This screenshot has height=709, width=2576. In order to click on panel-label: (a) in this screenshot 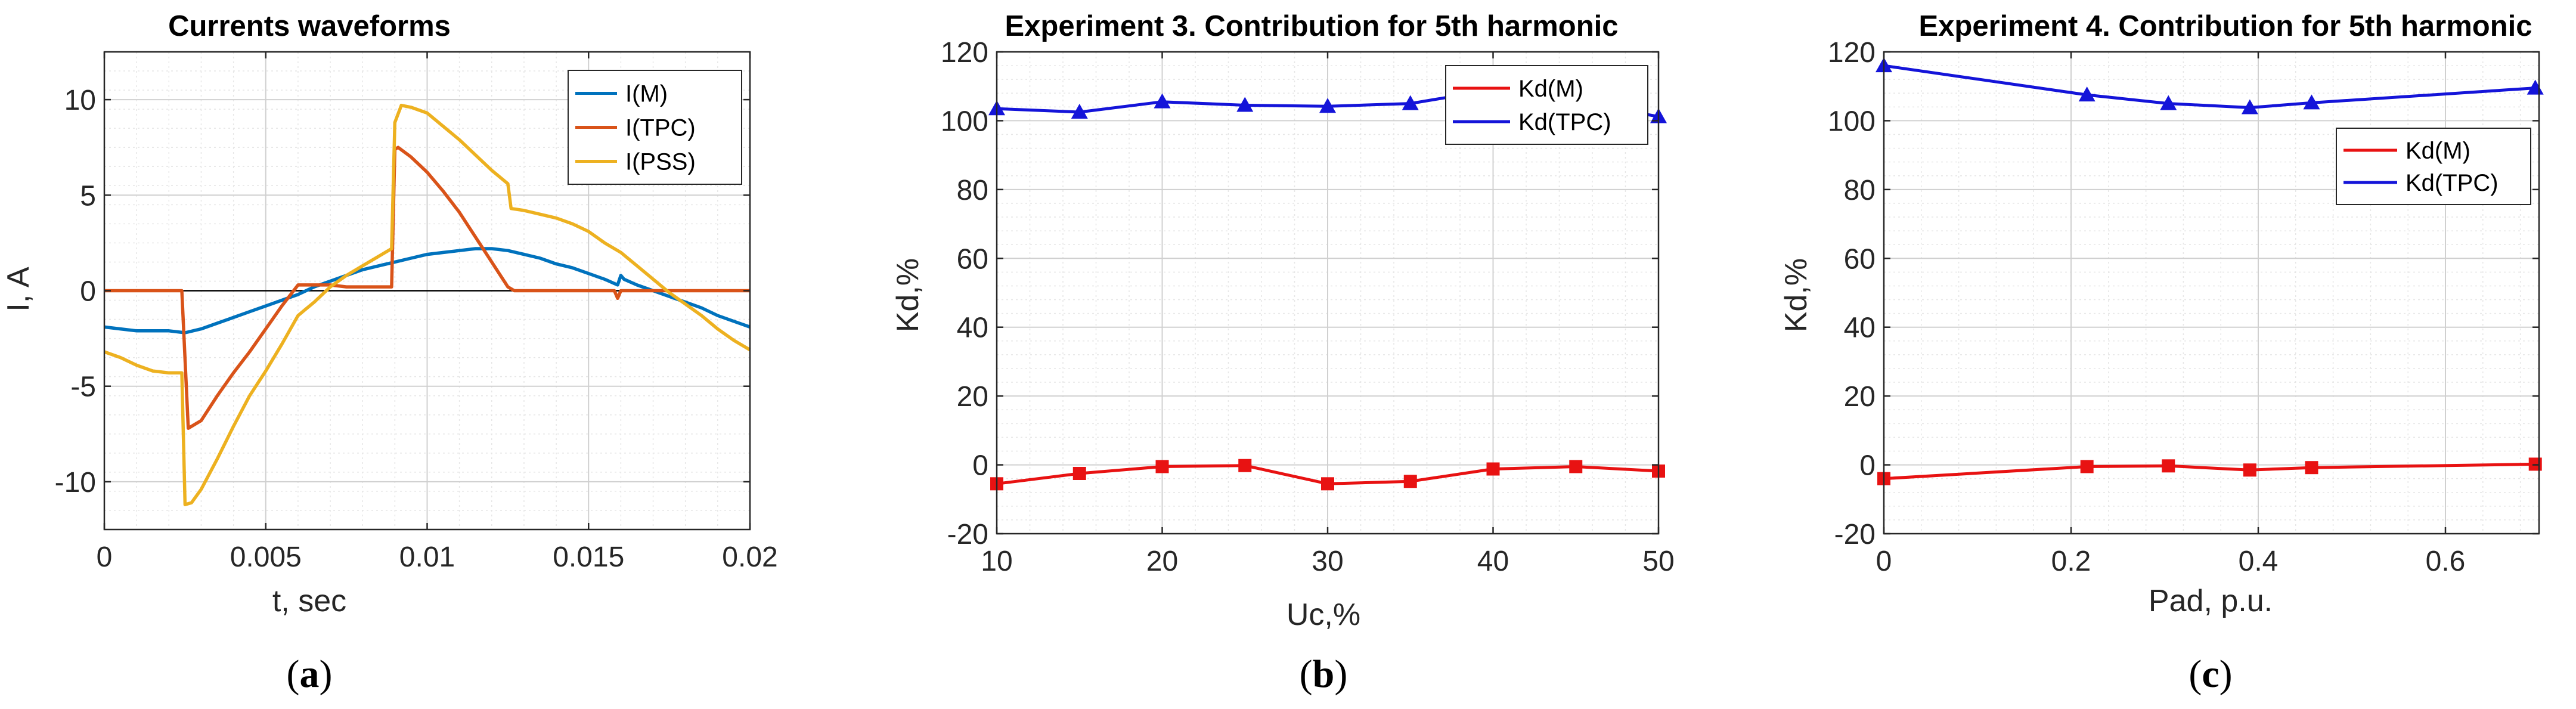, I will do `click(310, 674)`.